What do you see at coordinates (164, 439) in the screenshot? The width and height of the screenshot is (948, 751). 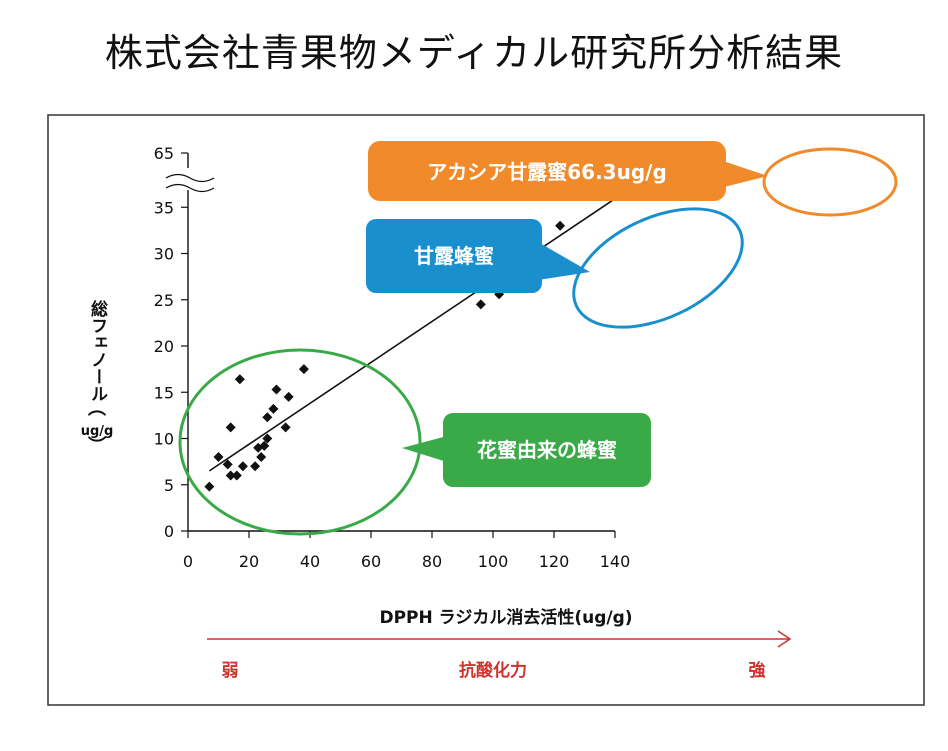 I see `y-tick-label: 10` at bounding box center [164, 439].